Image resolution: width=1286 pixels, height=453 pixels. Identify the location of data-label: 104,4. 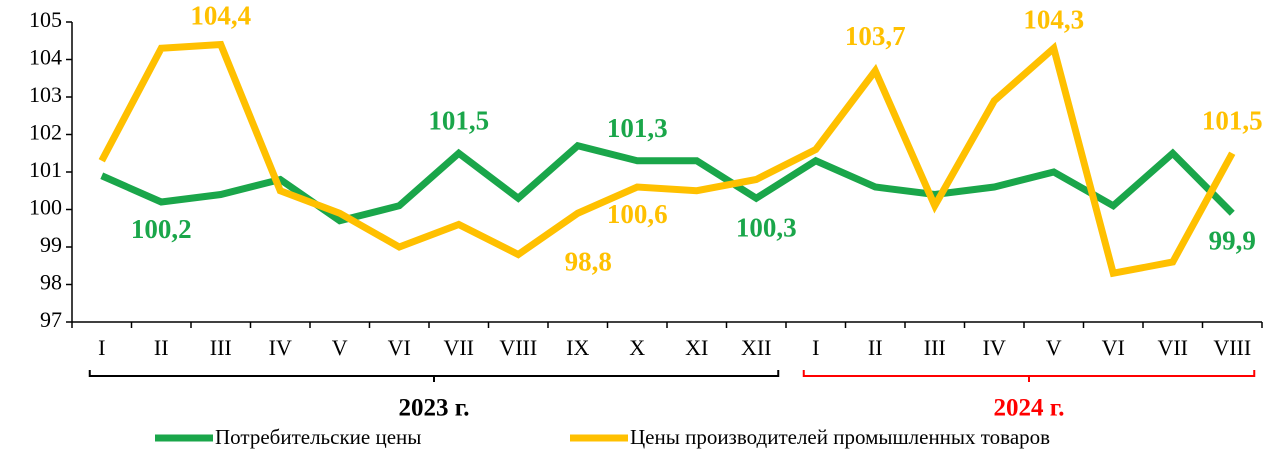
(220, 16).